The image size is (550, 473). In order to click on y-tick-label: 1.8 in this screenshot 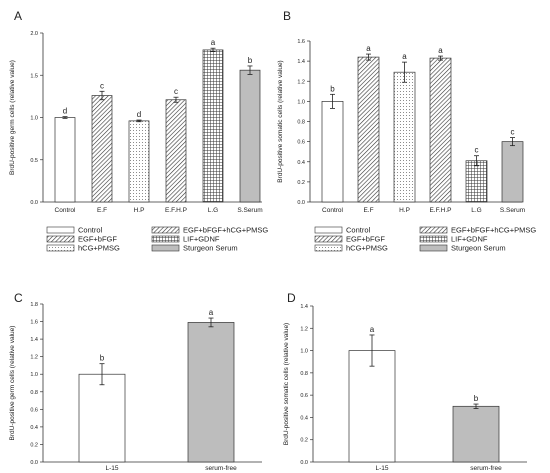, I will do `click(34, 305)`.